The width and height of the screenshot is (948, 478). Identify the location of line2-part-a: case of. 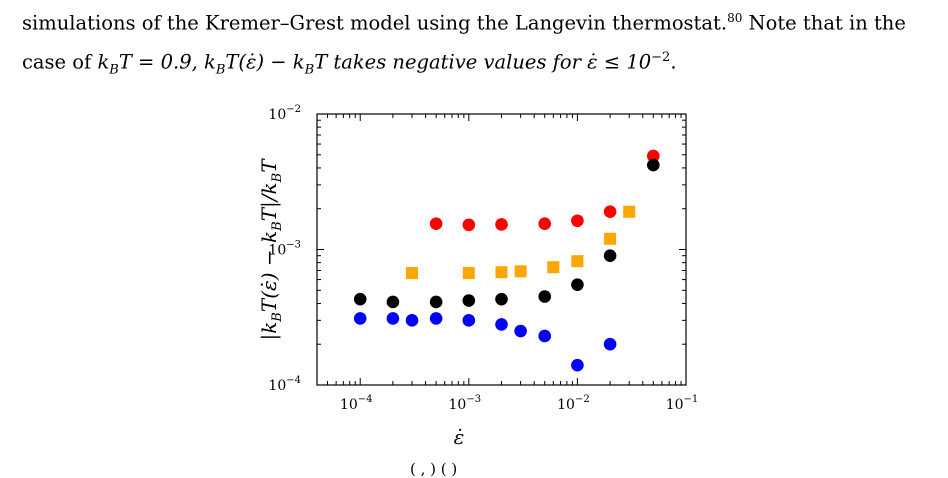
(60, 62).